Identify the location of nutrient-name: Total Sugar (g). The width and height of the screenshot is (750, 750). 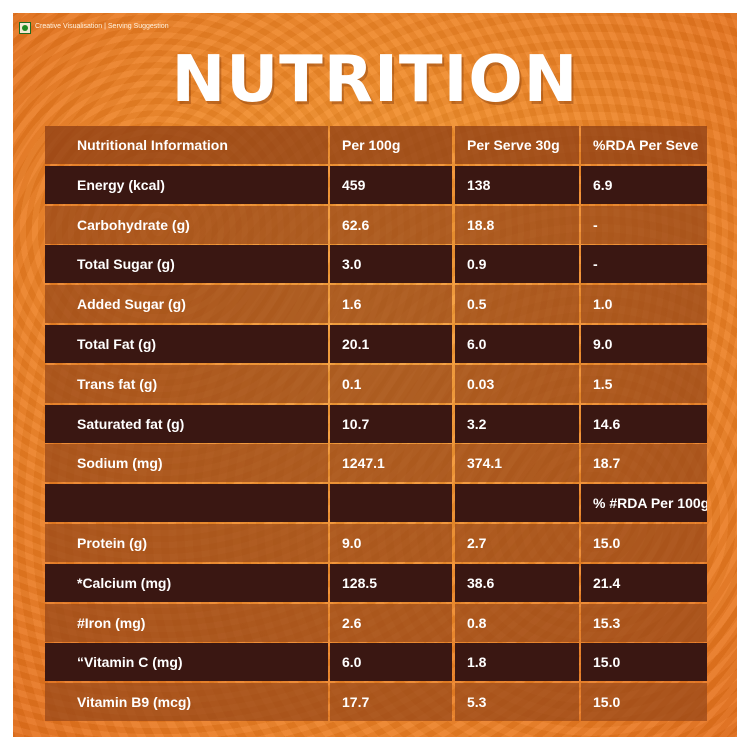
(186, 264).